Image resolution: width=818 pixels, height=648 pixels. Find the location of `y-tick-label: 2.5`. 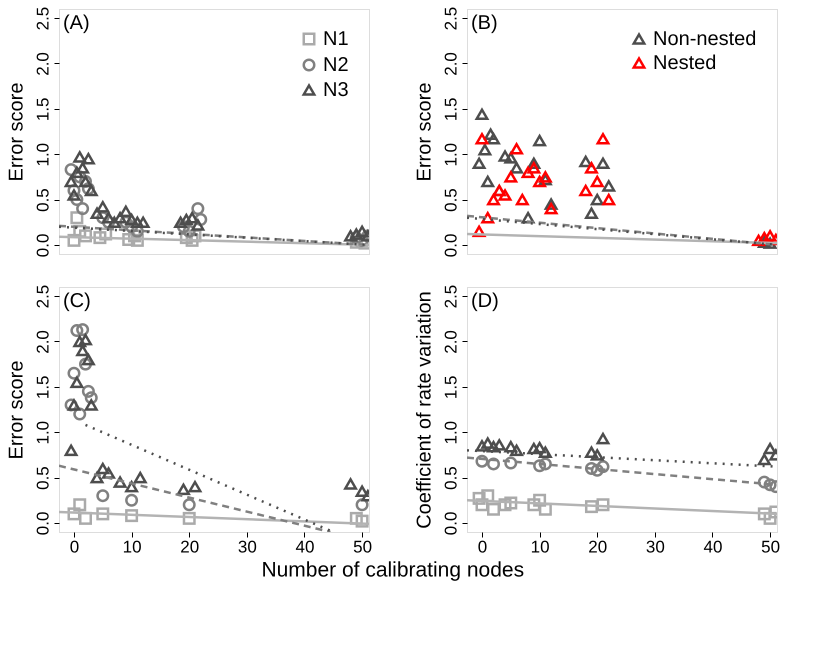

y-tick-label: 2.5 is located at coordinates (43, 296).